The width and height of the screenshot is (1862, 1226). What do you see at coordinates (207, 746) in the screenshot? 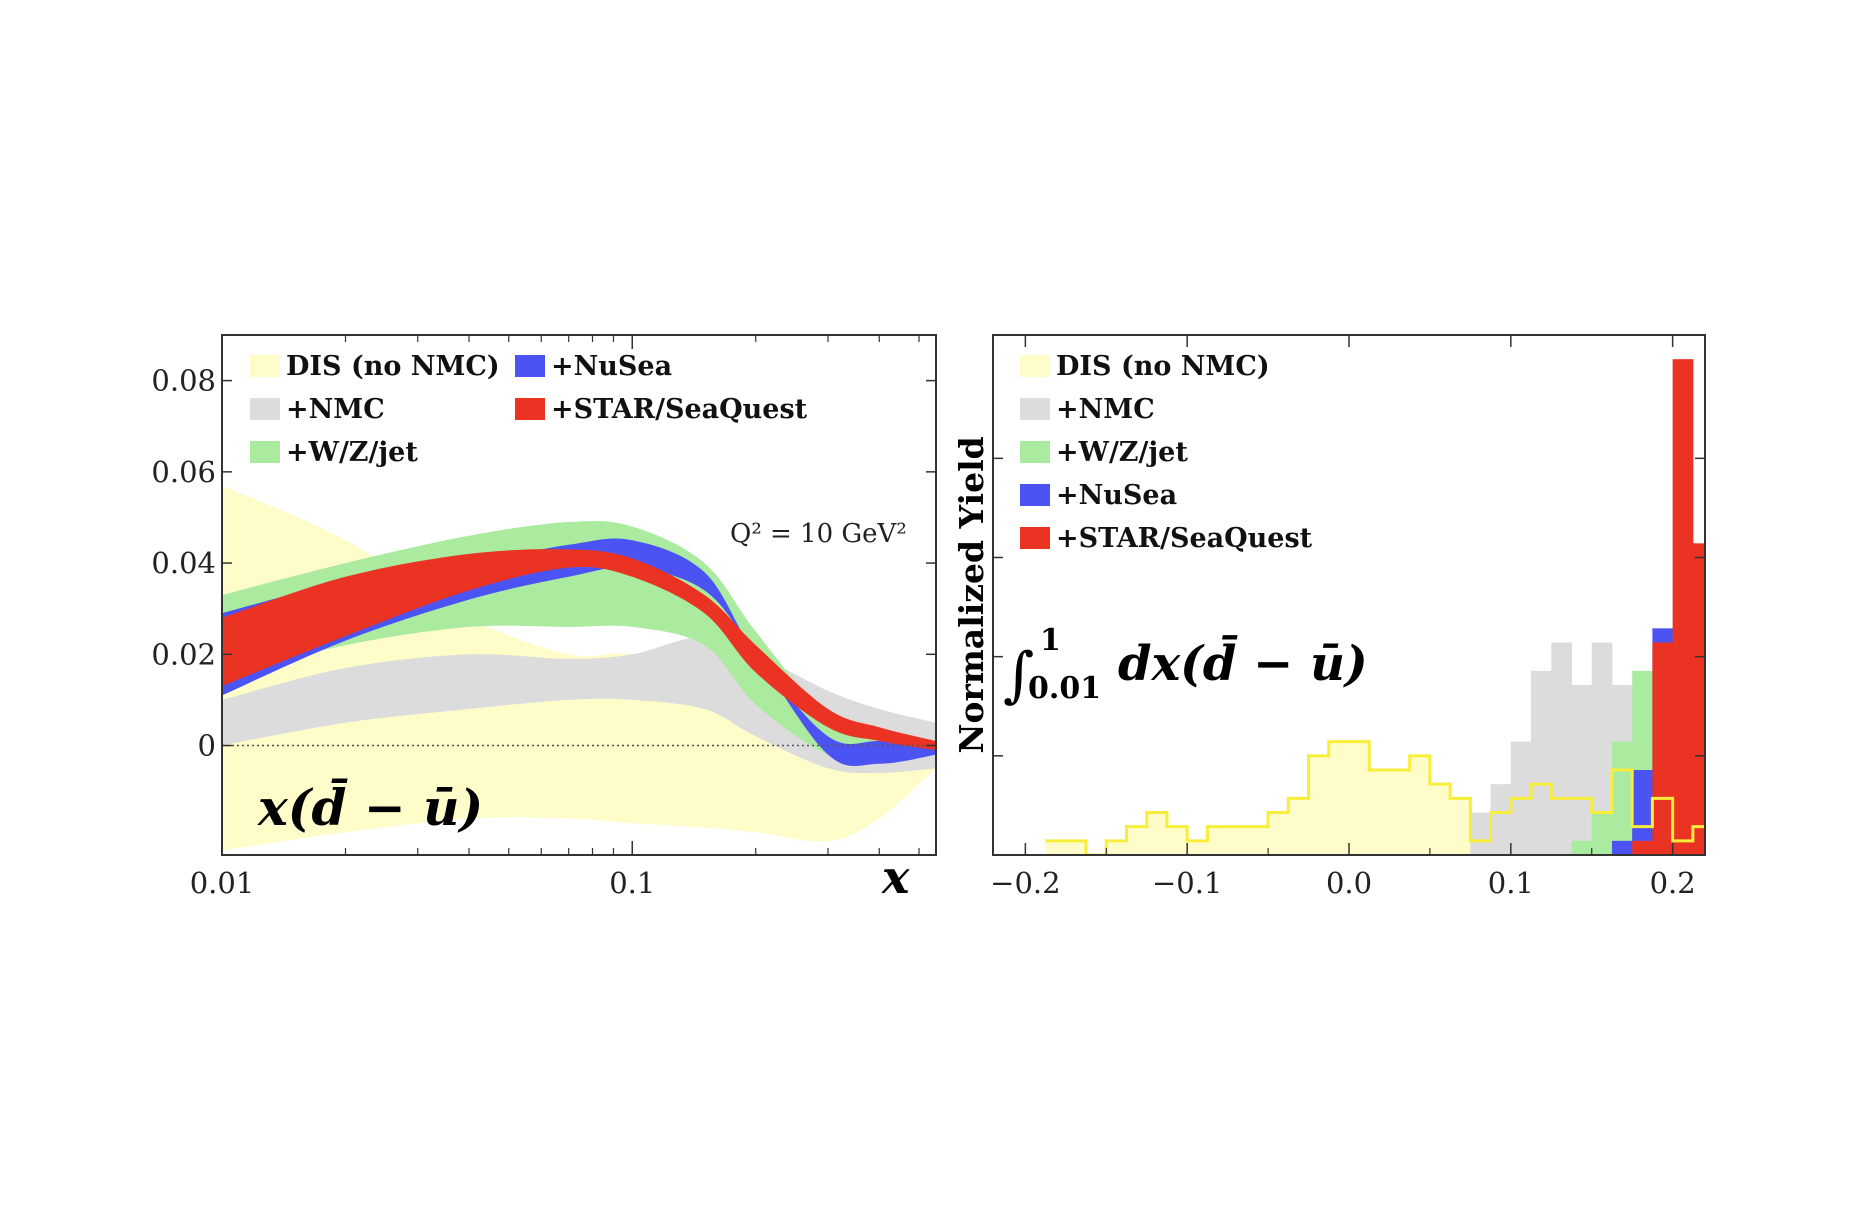
I see `y-tick-label: 0` at bounding box center [207, 746].